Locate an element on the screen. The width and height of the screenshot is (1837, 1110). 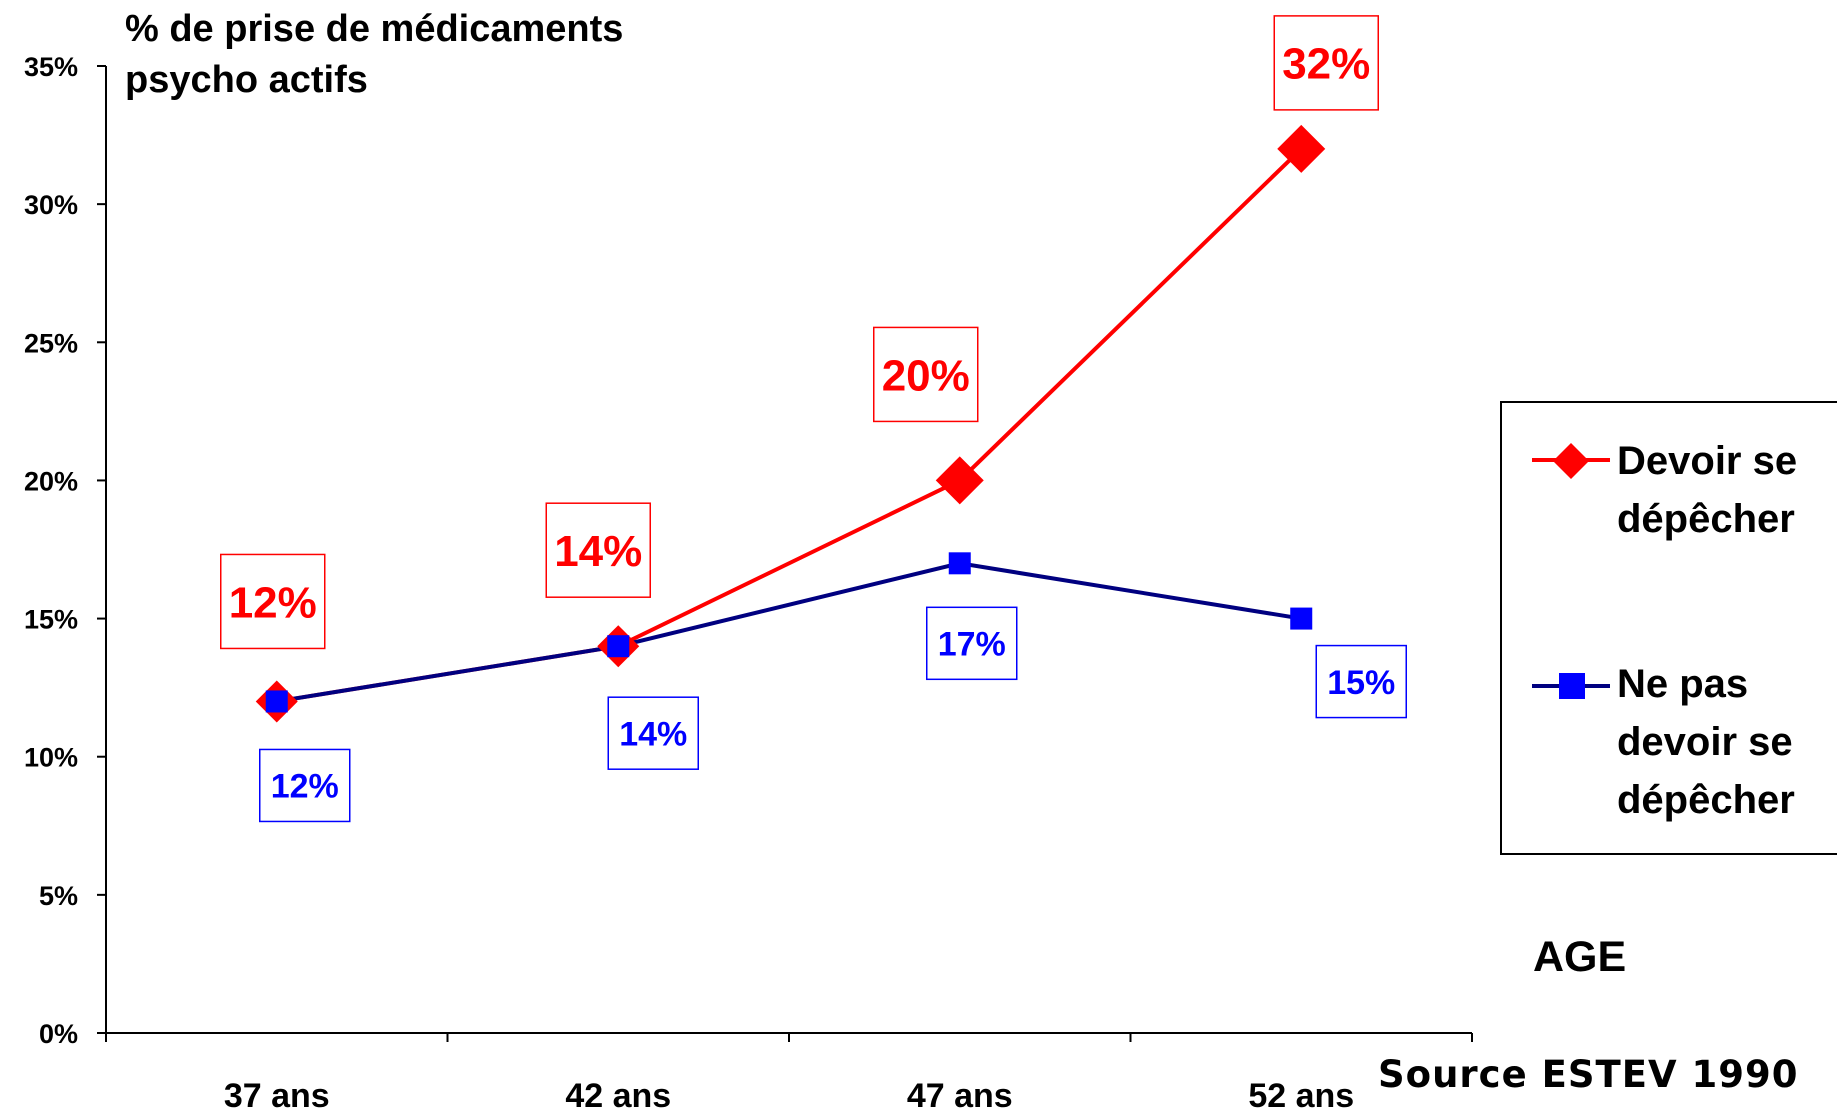
series-line-ne-pas-devoir is located at coordinates (789, 632).